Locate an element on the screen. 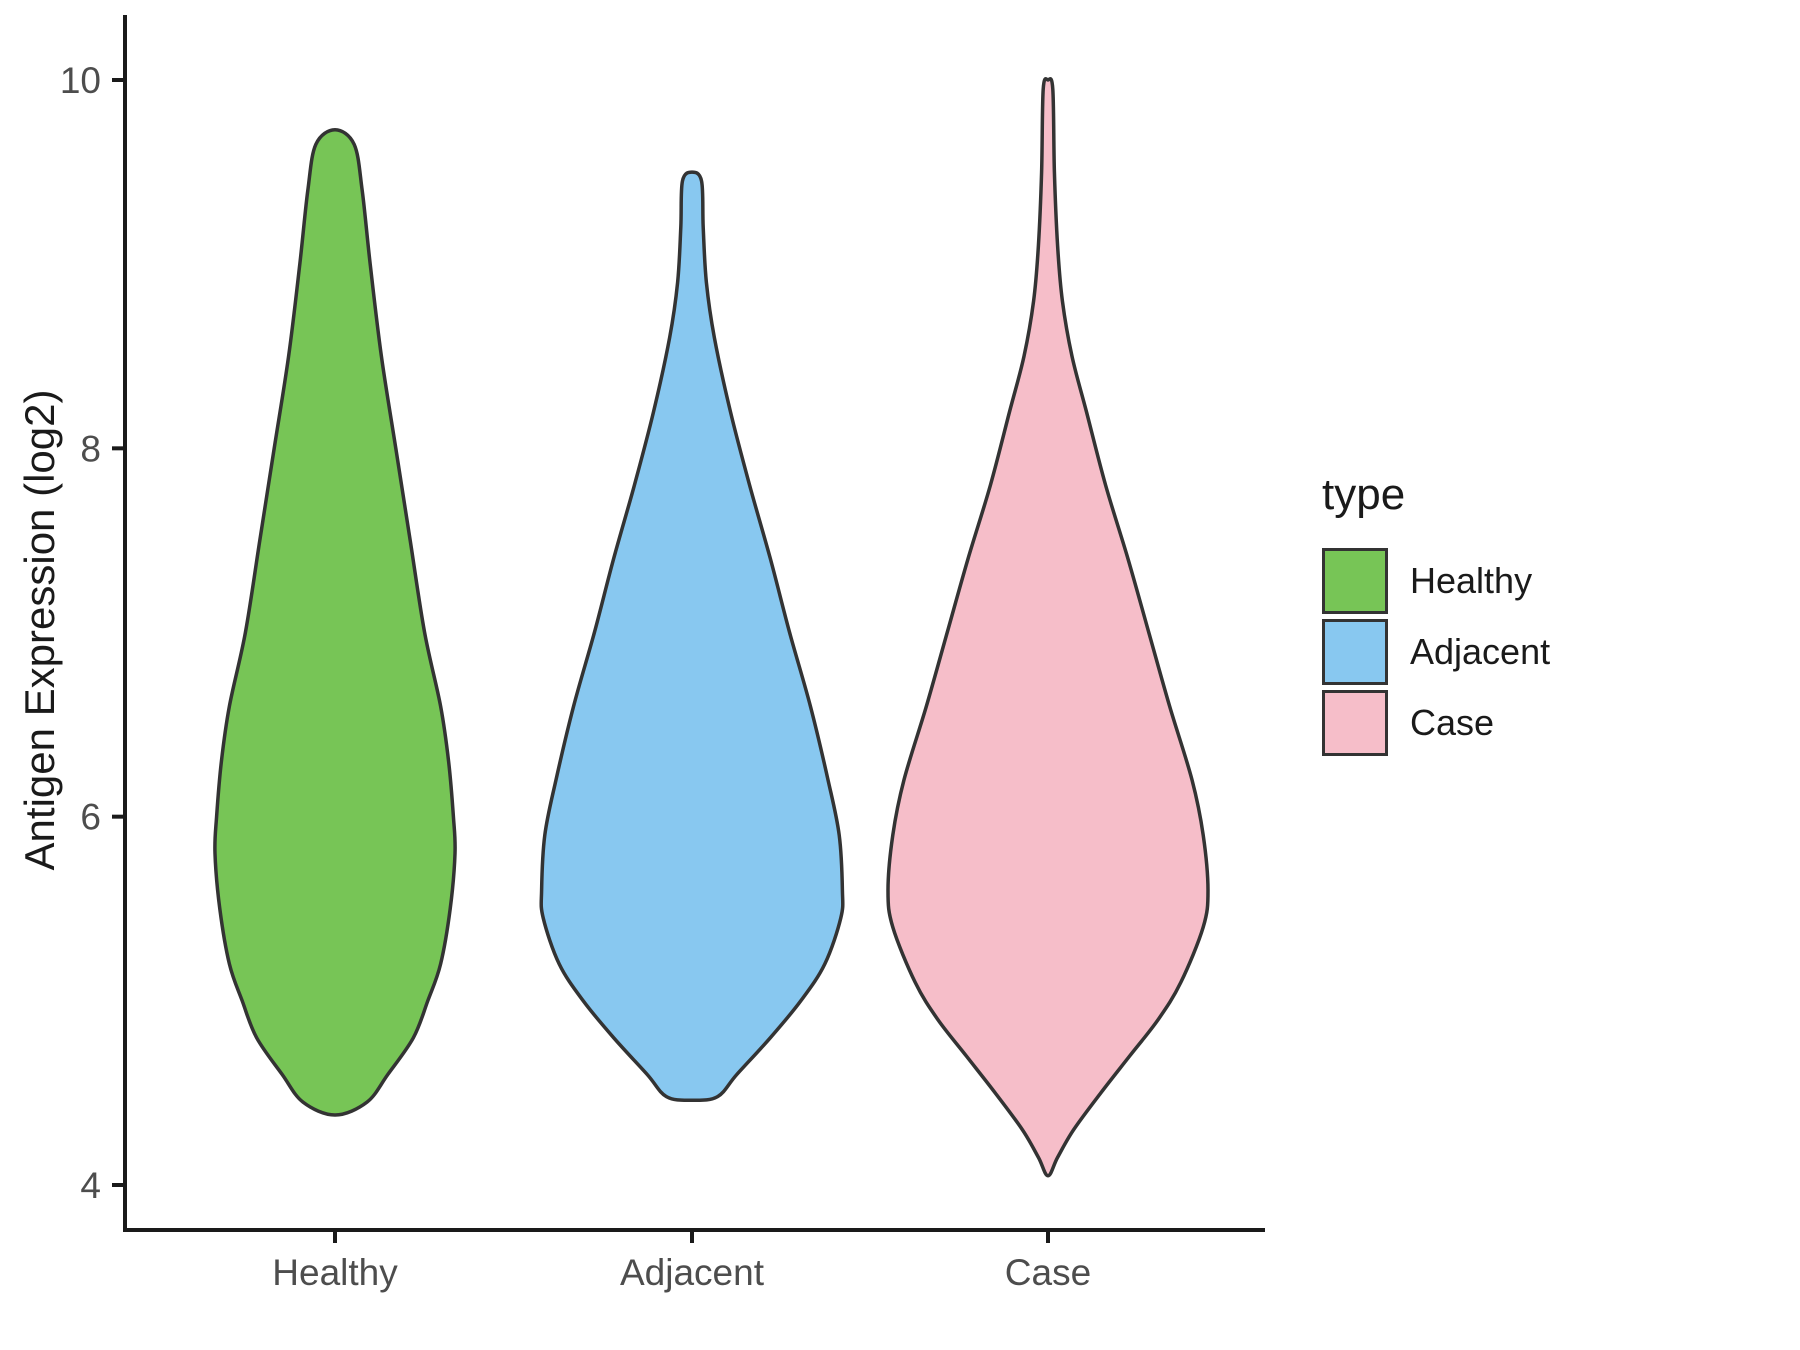 The height and width of the screenshot is (1350, 1800). legend-label-case: Case is located at coordinates (1452, 722).